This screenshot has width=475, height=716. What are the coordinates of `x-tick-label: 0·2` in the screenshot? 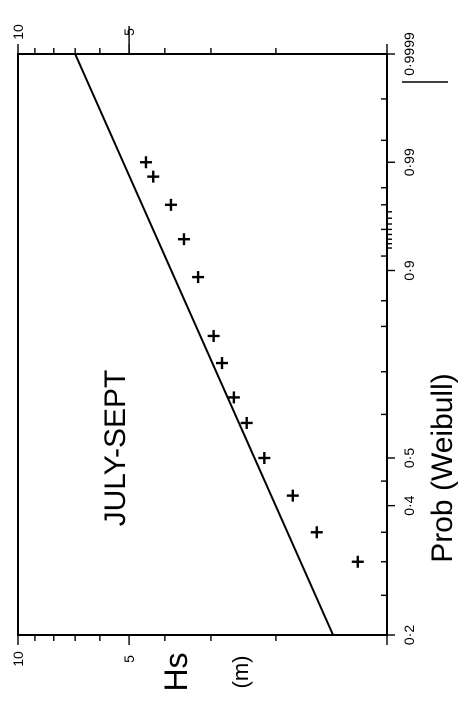 It's located at (409, 635).